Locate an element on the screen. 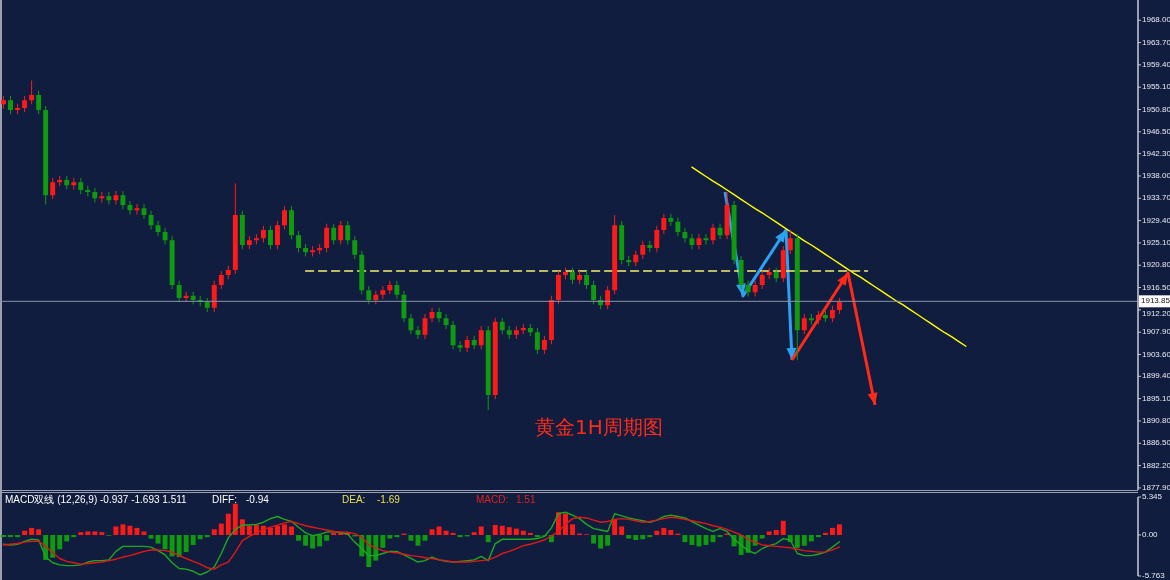 The height and width of the screenshot is (580, 1170). y-tick-label: 1920.80 is located at coordinates (1156, 265).